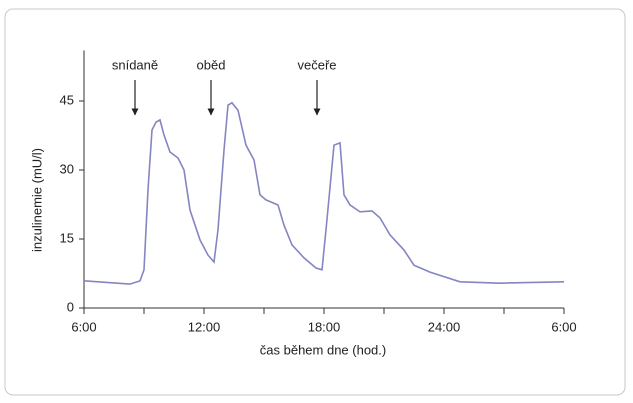  Describe the element at coordinates (316, 64) in the screenshot. I see `annotation-label: večeře` at that location.